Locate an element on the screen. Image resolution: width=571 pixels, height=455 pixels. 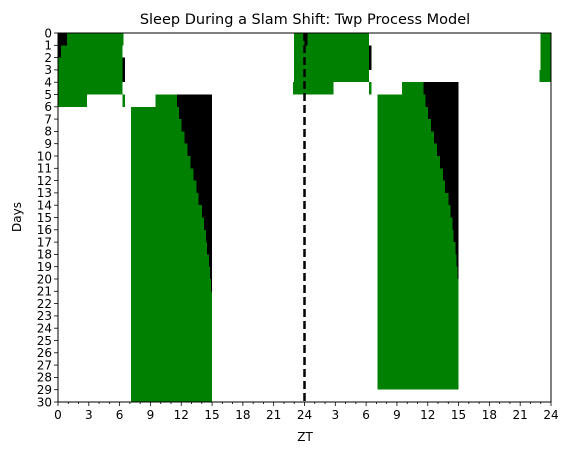
x-tick-label: 0 is located at coordinates (58, 415).